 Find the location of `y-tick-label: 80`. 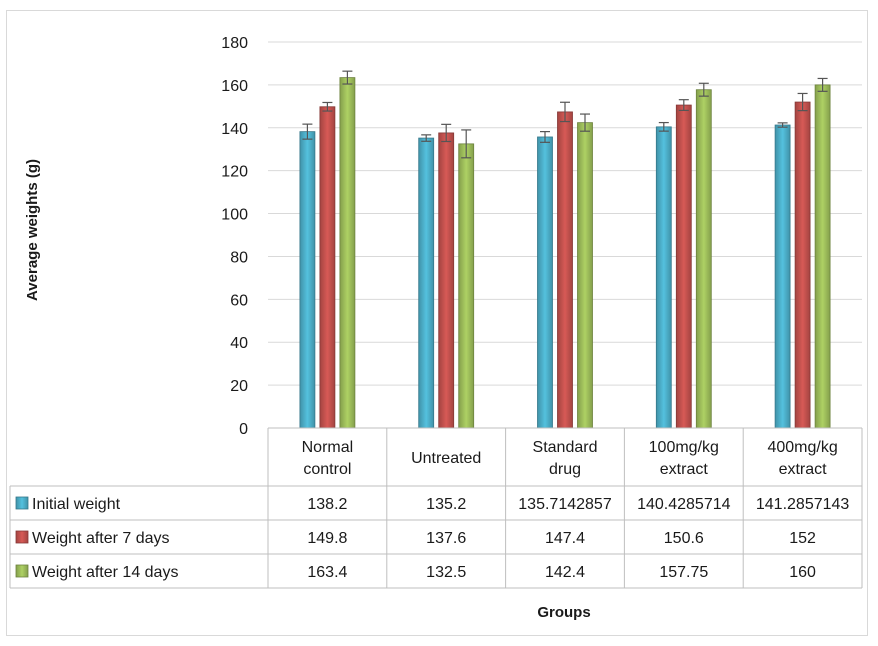

y-tick-label: 80 is located at coordinates (239, 257).